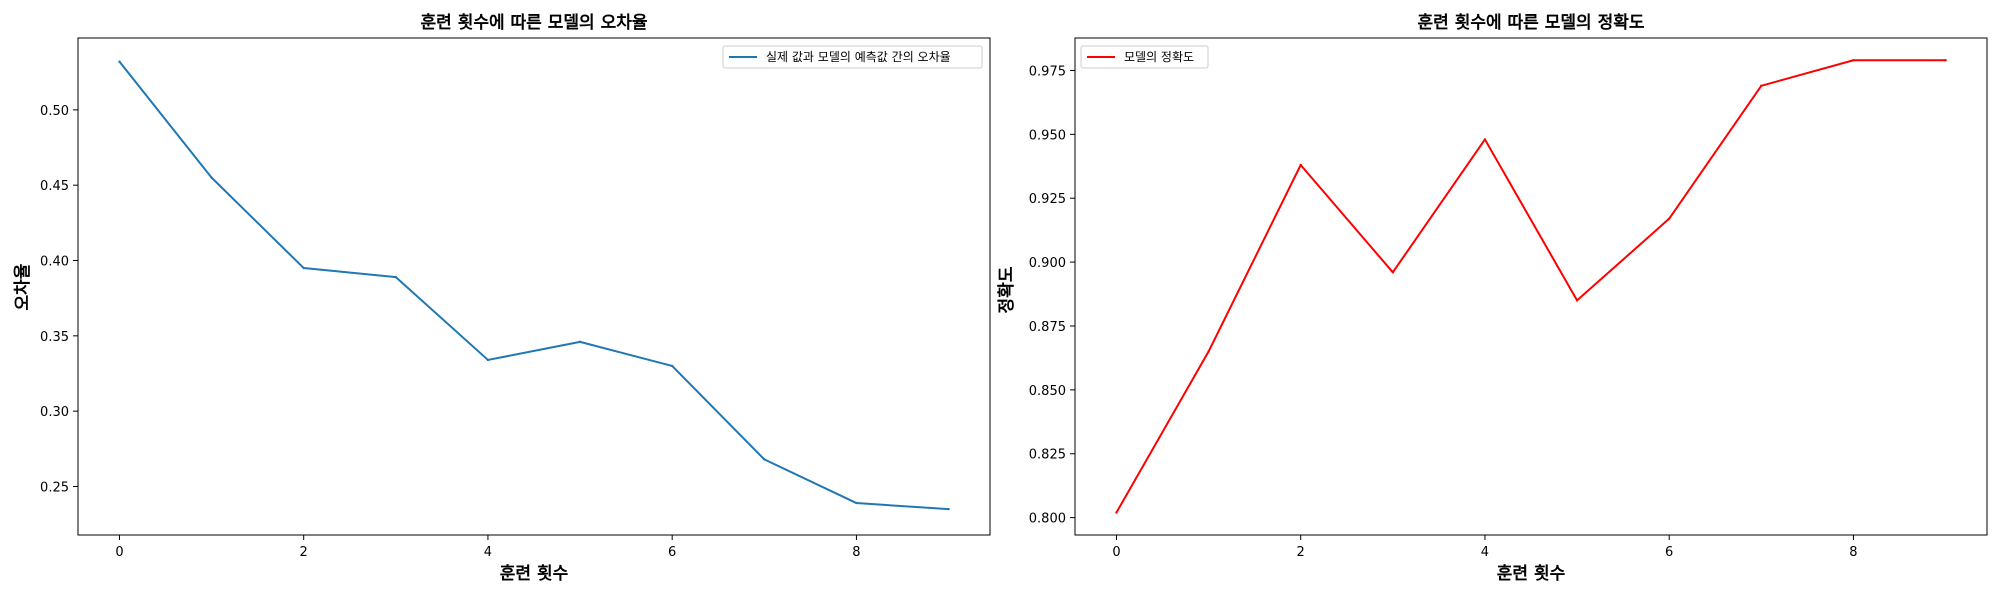  What do you see at coordinates (54, 111) in the screenshot?
I see `y-tick-label: 0.50` at bounding box center [54, 111].